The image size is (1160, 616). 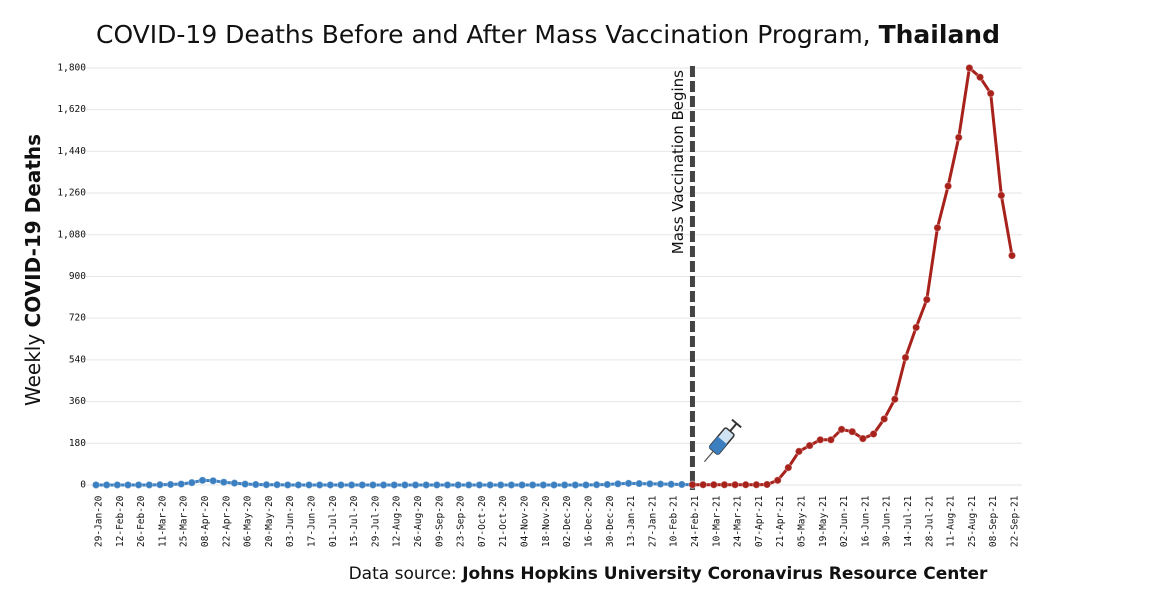 I want to click on y-tick-label: 1,080, so click(x=71, y=234).